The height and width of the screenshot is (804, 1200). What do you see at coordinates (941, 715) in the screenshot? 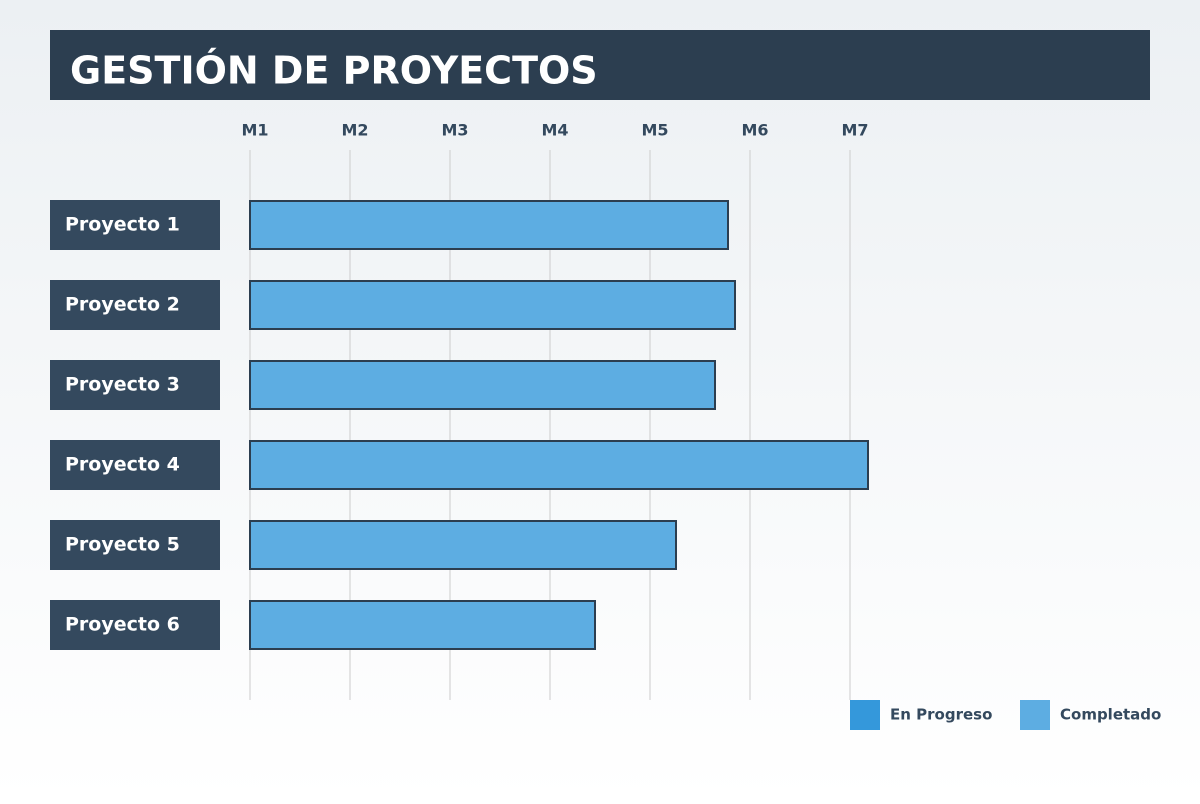
I see `legend-label: En Progreso` at bounding box center [941, 715].